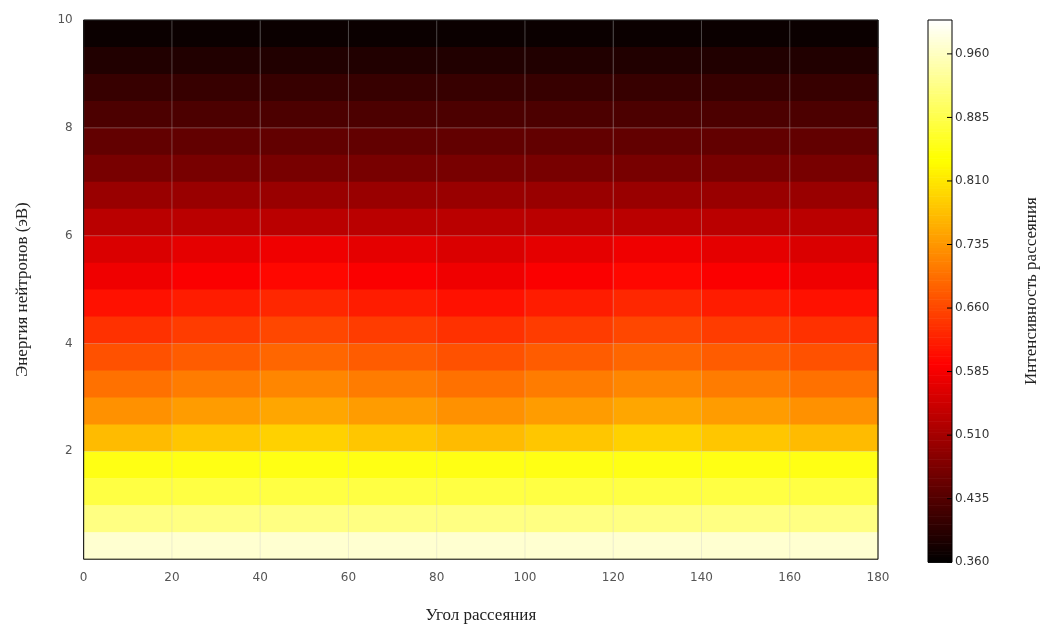 Image resolution: width=1063 pixels, height=641 pixels. Describe the element at coordinates (83, 576) in the screenshot. I see `x-tick-label: 0` at that location.